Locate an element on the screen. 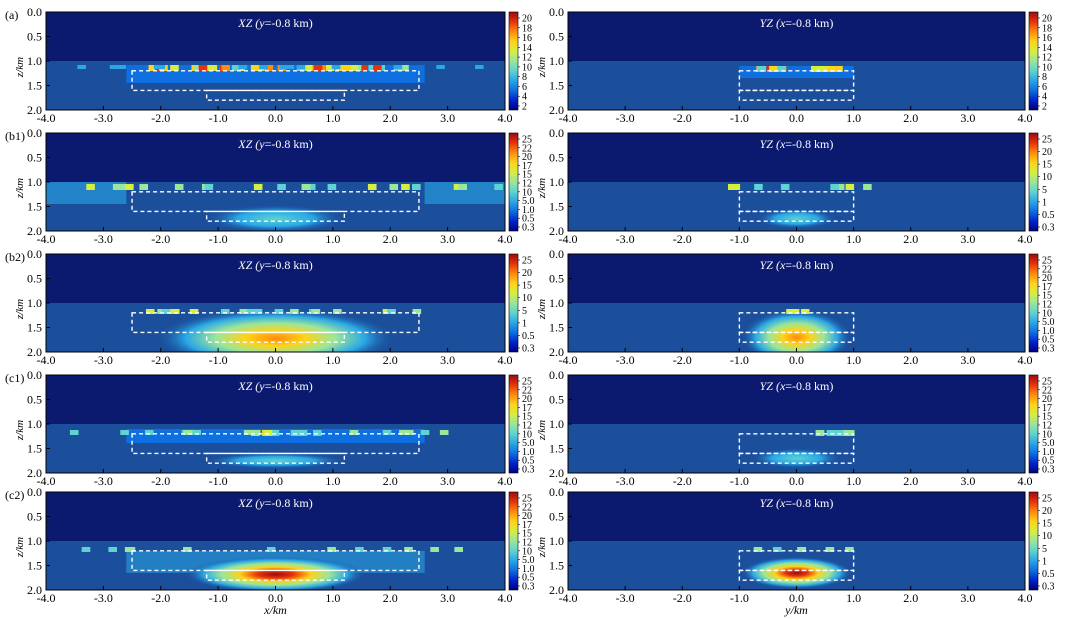 This screenshot has height=619, width=1073. colorbar-label: 12 is located at coordinates (527, 184).